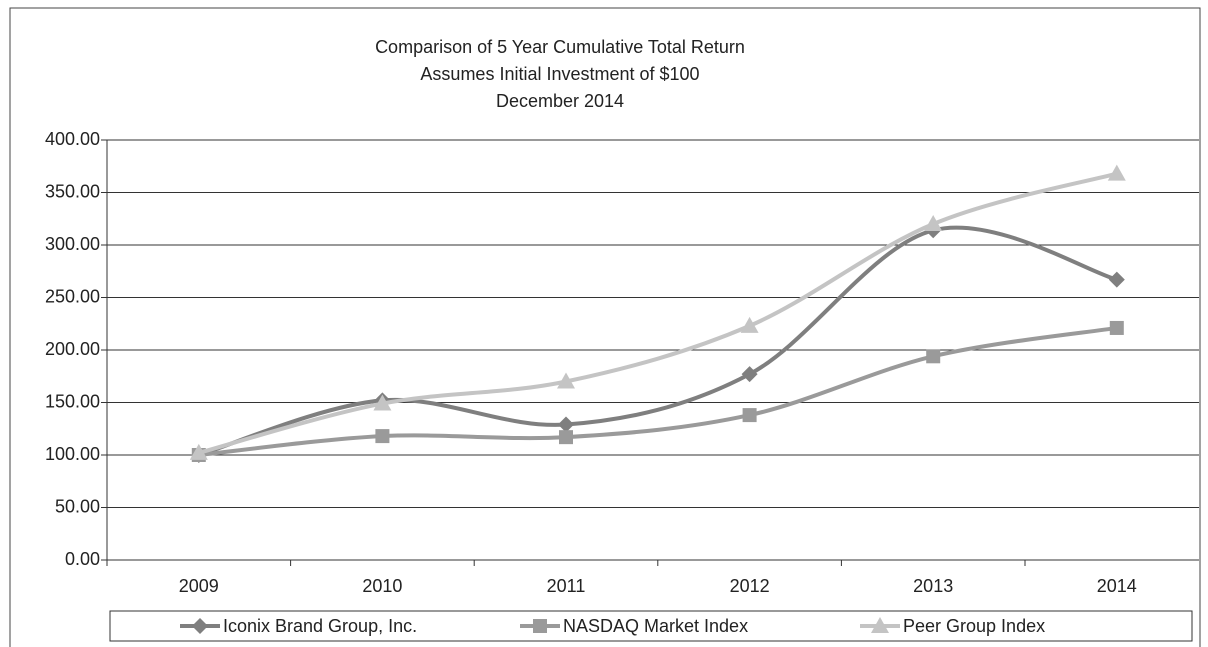 Image resolution: width=1208 pixels, height=647 pixels. Describe the element at coordinates (933, 586) in the screenshot. I see `x-tick-label: 2013` at that location.